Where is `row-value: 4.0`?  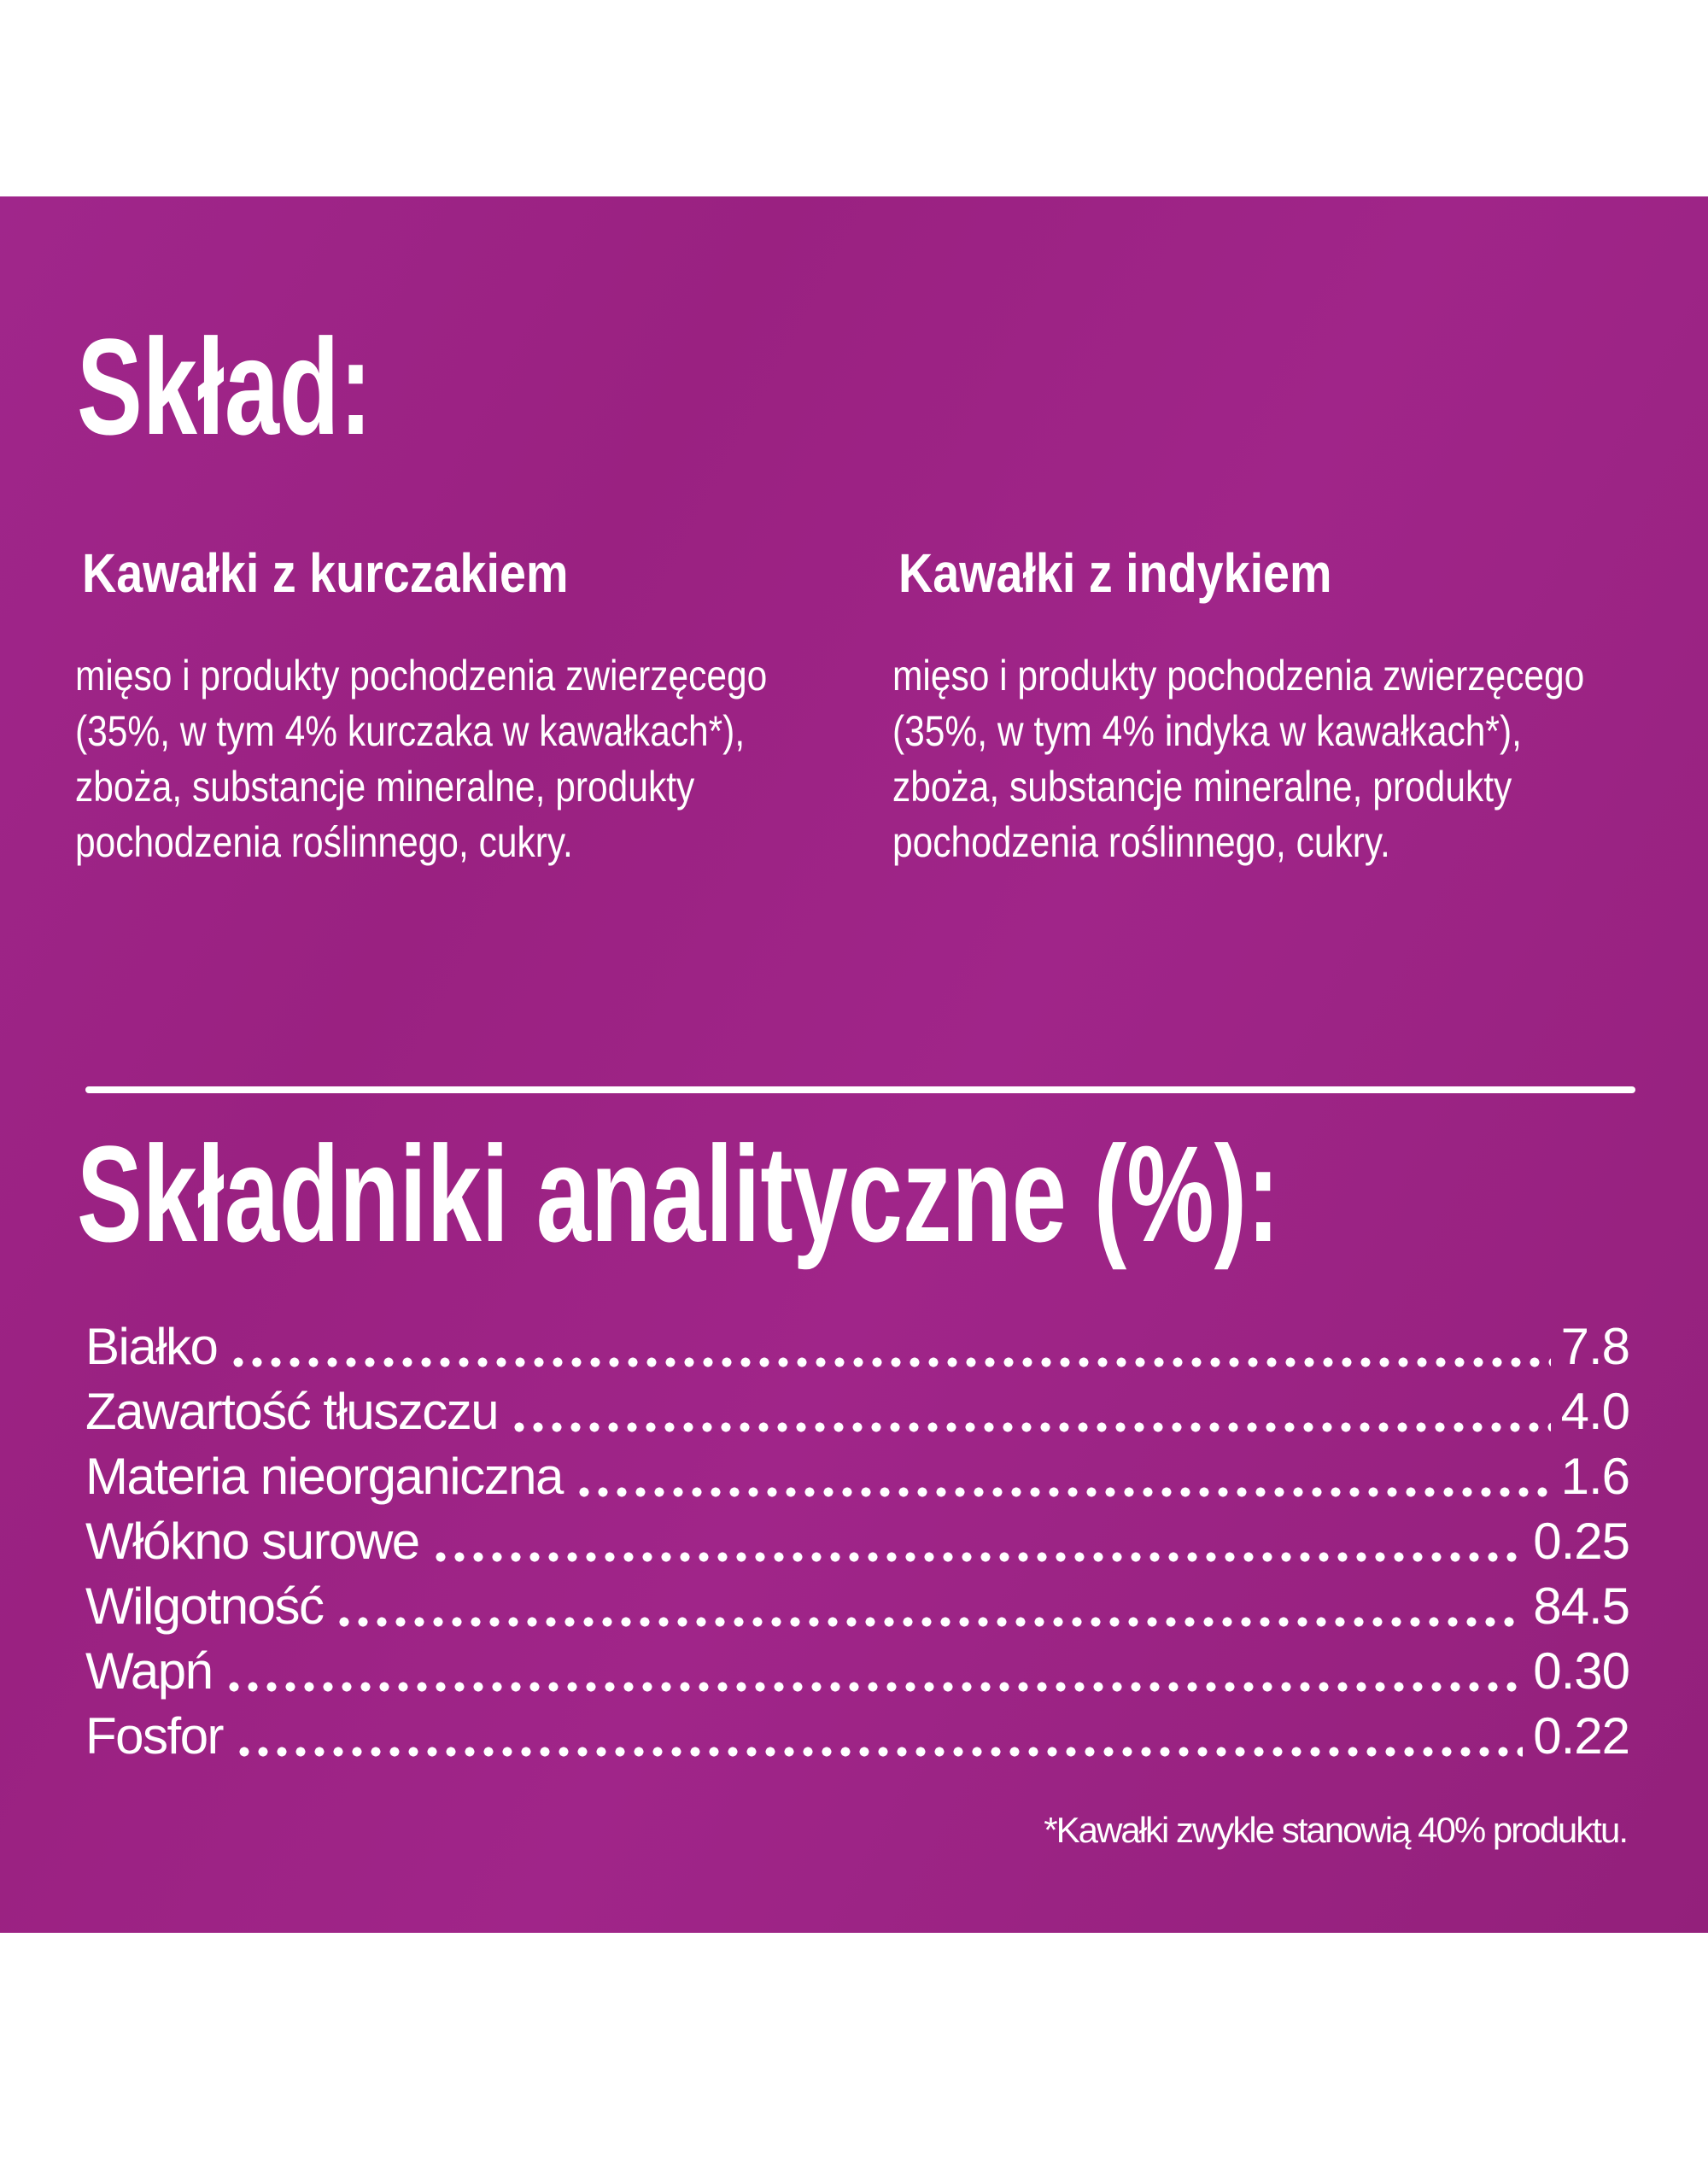
row-value: 4.0 is located at coordinates (1595, 1412).